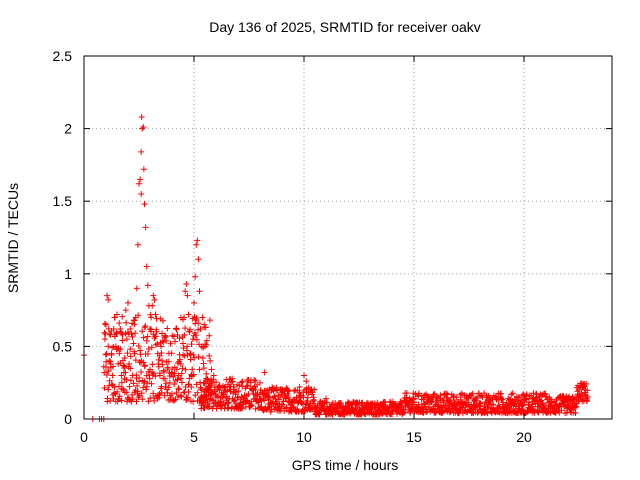  What do you see at coordinates (68, 419) in the screenshot?
I see `y-tick-label: 0` at bounding box center [68, 419].